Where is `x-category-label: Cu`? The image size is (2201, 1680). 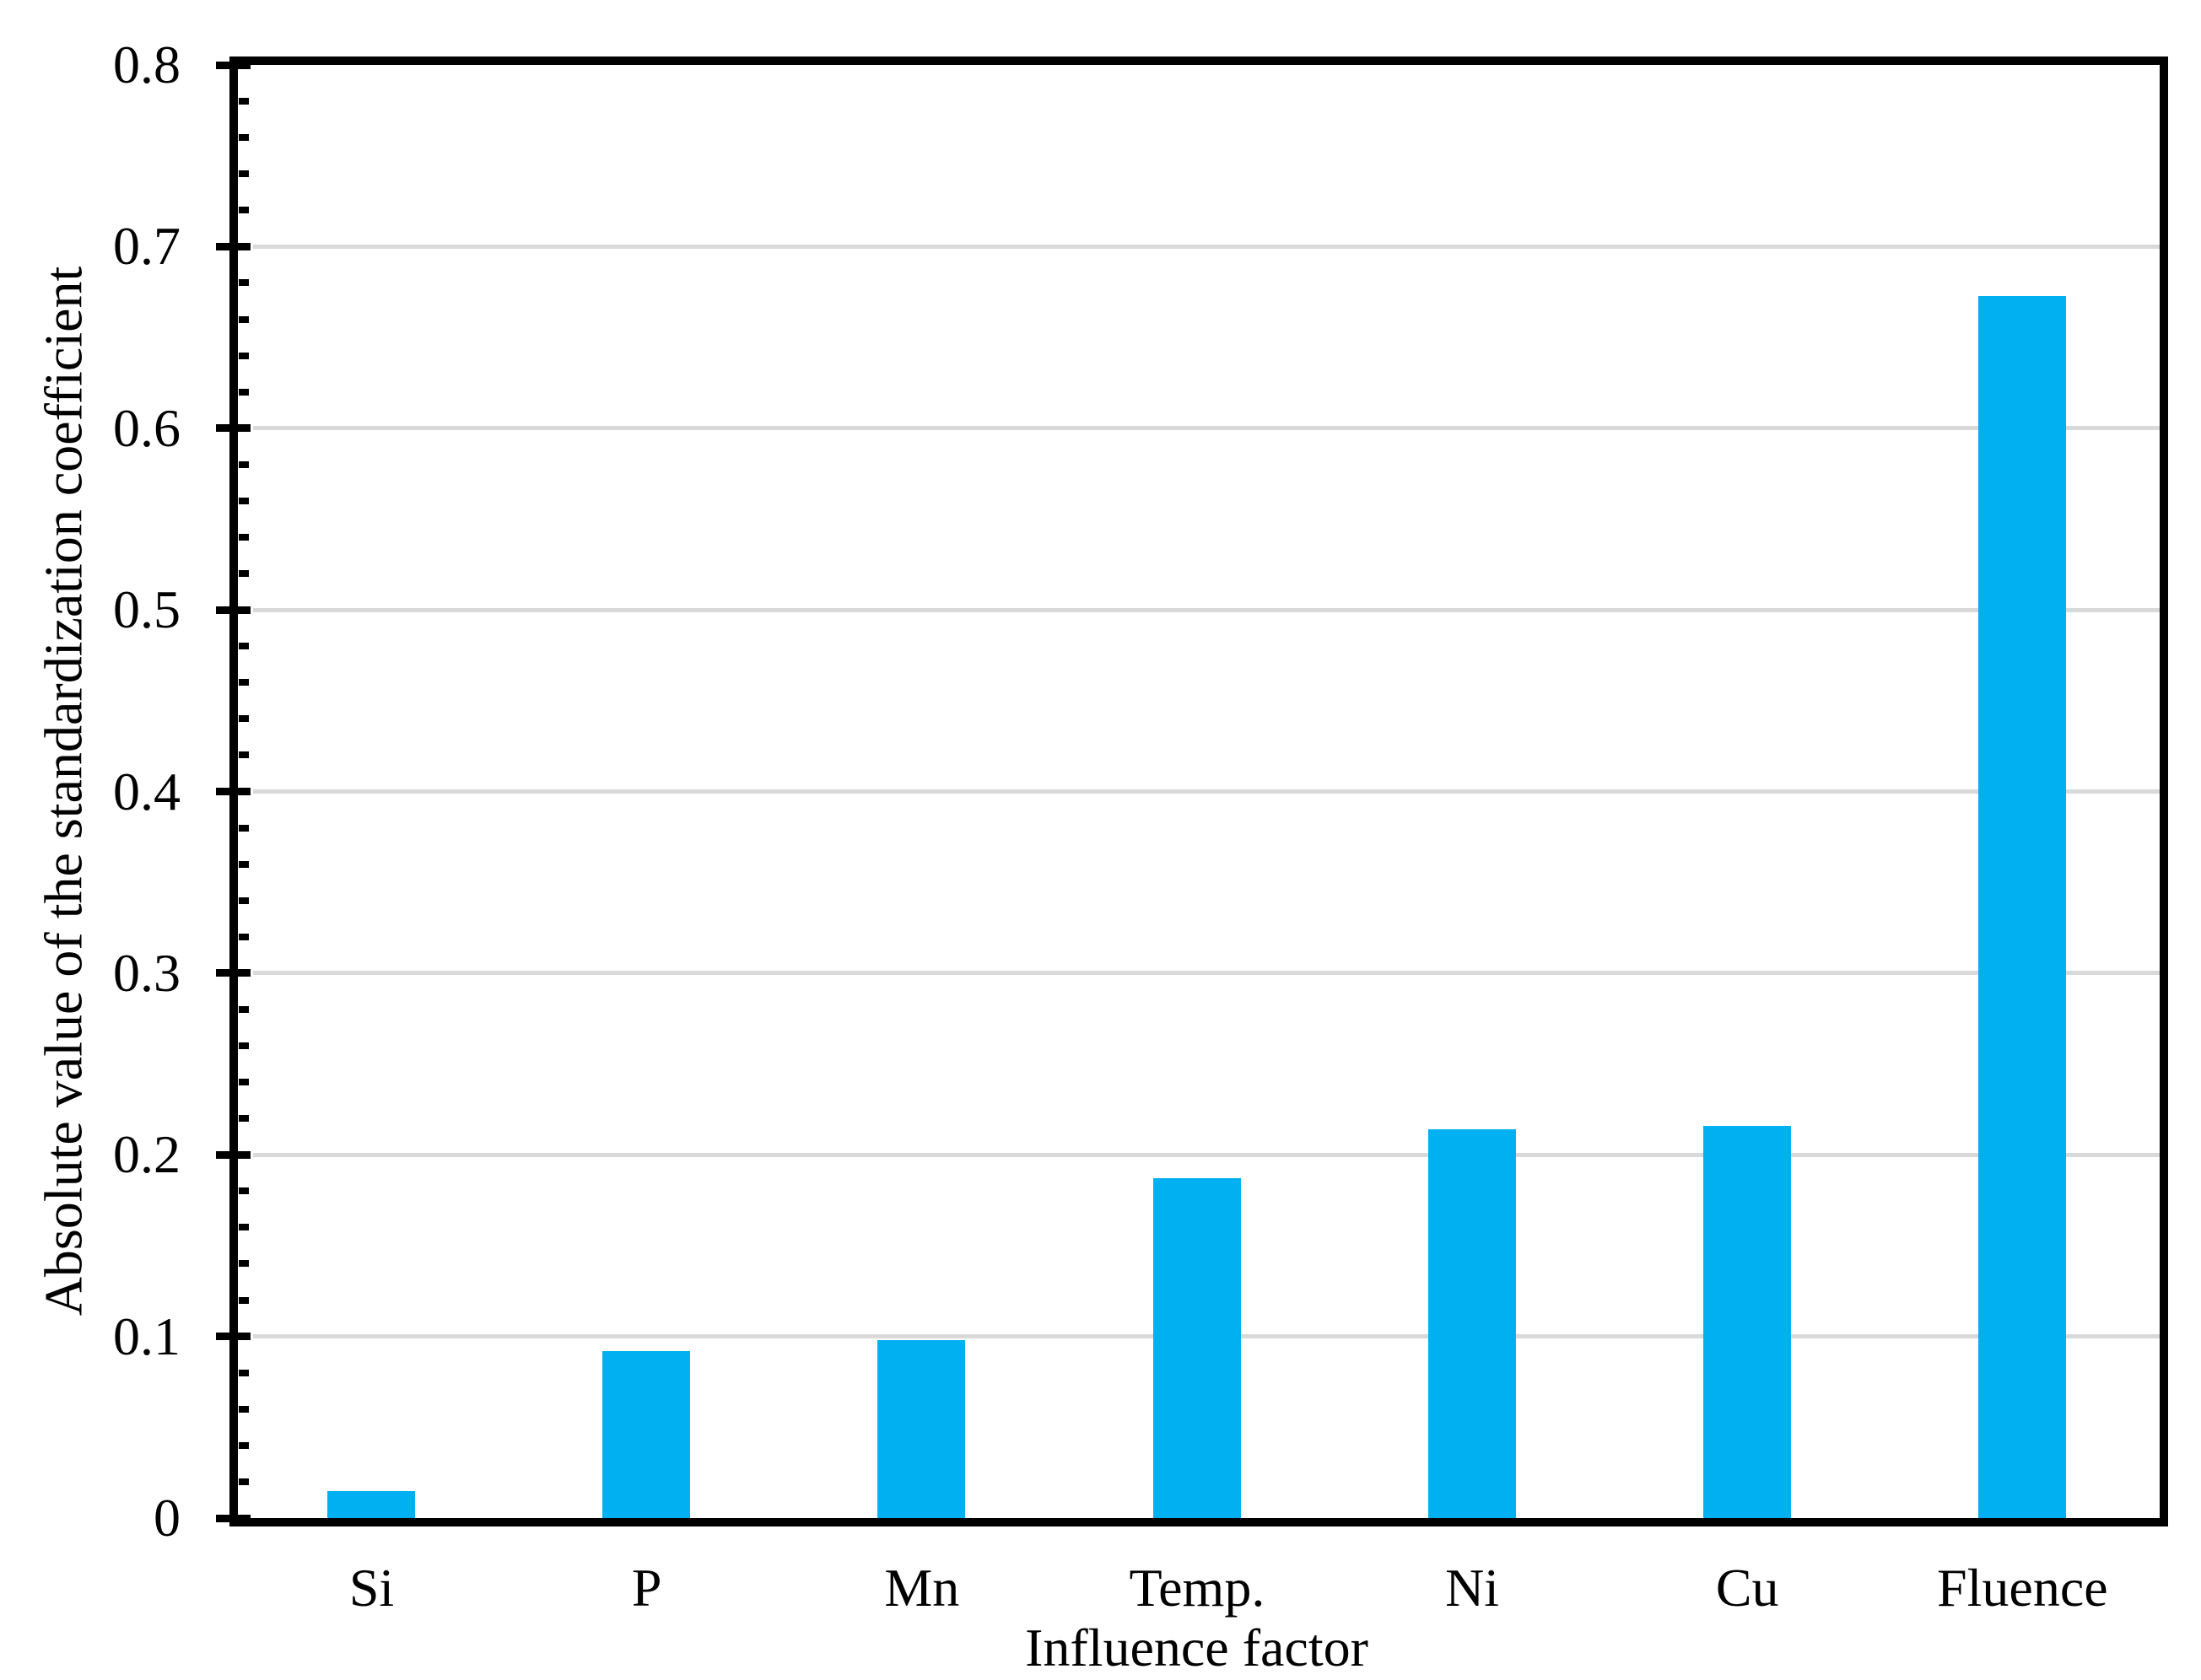
x-category-label: Cu is located at coordinates (1747, 1588).